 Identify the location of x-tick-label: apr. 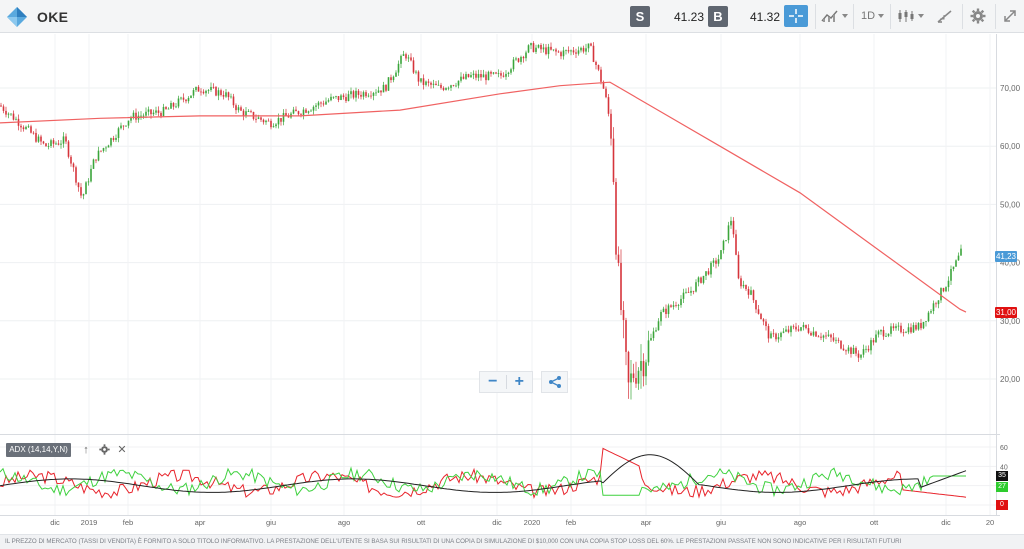
(200, 522).